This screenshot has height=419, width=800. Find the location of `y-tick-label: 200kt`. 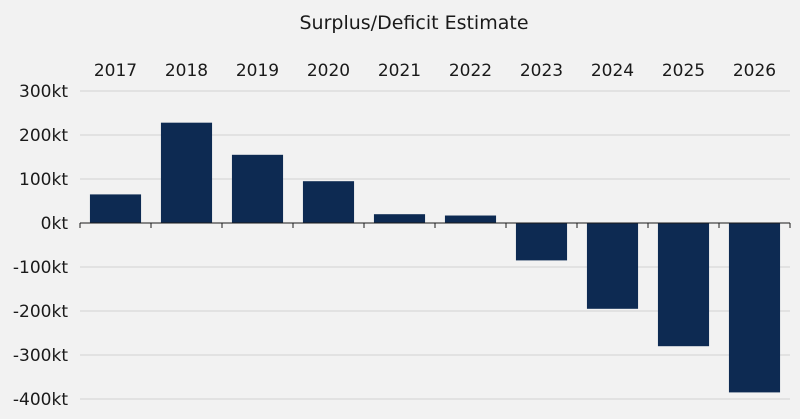

y-tick-label: 200kt is located at coordinates (43, 136).